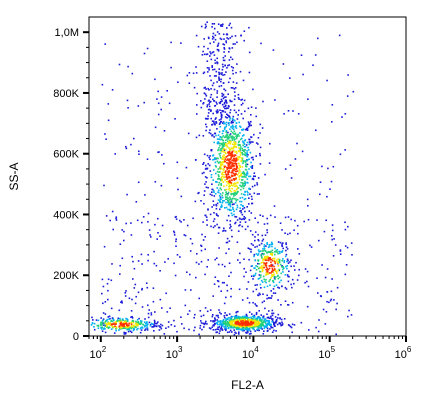 Image resolution: width=427 pixels, height=401 pixels. What do you see at coordinates (97, 353) in the screenshot?
I see `x-tick-label: 102` at bounding box center [97, 353].